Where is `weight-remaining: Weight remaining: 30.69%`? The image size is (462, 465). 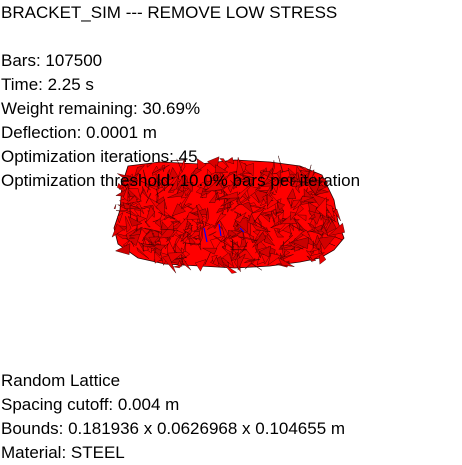
weight-remaining: Weight remaining: 30.69% is located at coordinates (101, 108).